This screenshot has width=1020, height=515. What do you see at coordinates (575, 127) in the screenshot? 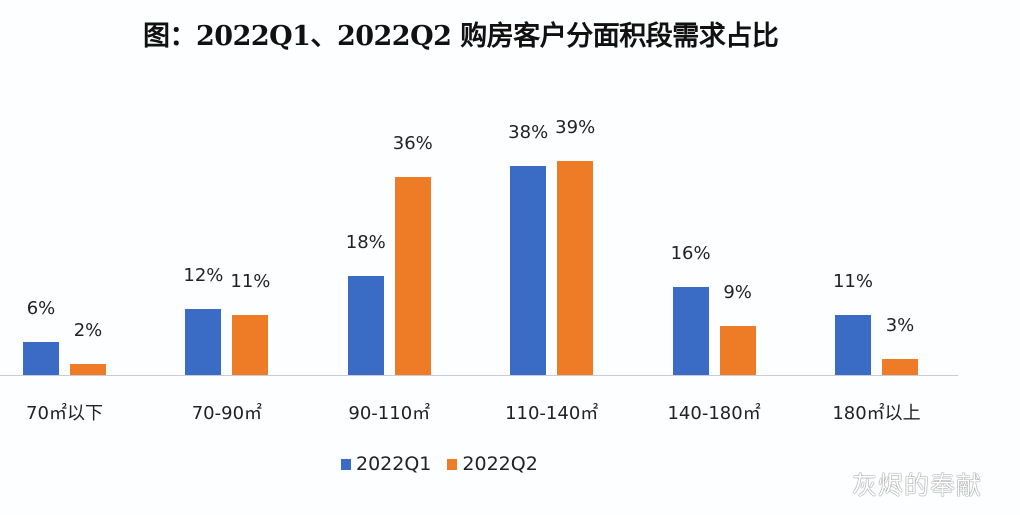
I see `data-label-q2-3: 39%` at bounding box center [575, 127].